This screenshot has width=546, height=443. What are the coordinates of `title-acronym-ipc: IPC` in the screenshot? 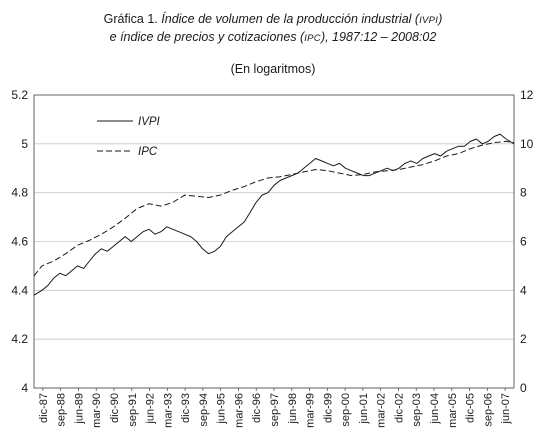 It's located at (312, 38).